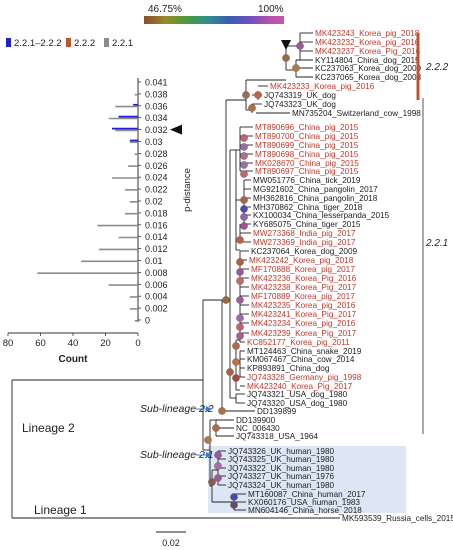 The image size is (453, 550). Describe the element at coordinates (307, 145) in the screenshot. I see `tip-label: MT890699_China_pig_2015` at that location.